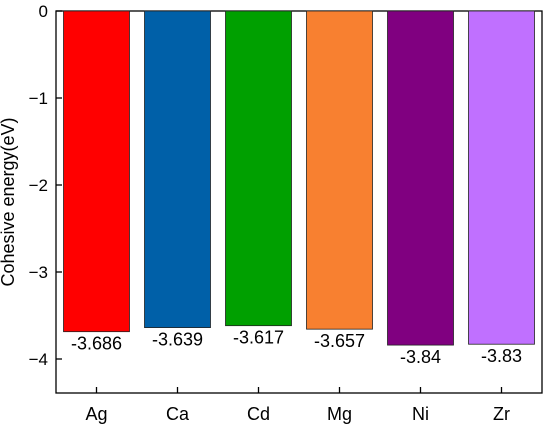 Image resolution: width=550 pixels, height=438 pixels. I want to click on data-label-ca: -3.639, so click(177, 340).